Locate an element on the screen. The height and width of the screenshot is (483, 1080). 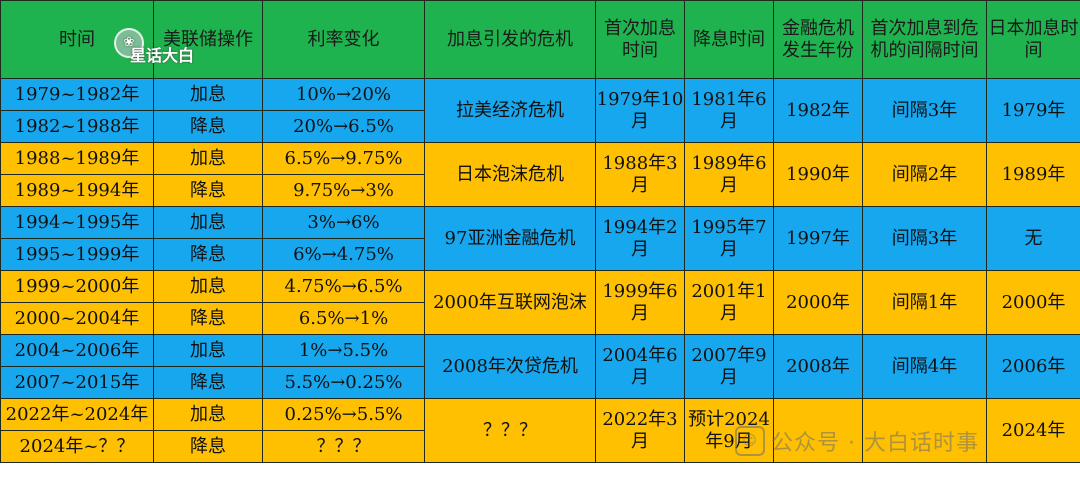
cell-crisis-year is located at coordinates (818, 430).